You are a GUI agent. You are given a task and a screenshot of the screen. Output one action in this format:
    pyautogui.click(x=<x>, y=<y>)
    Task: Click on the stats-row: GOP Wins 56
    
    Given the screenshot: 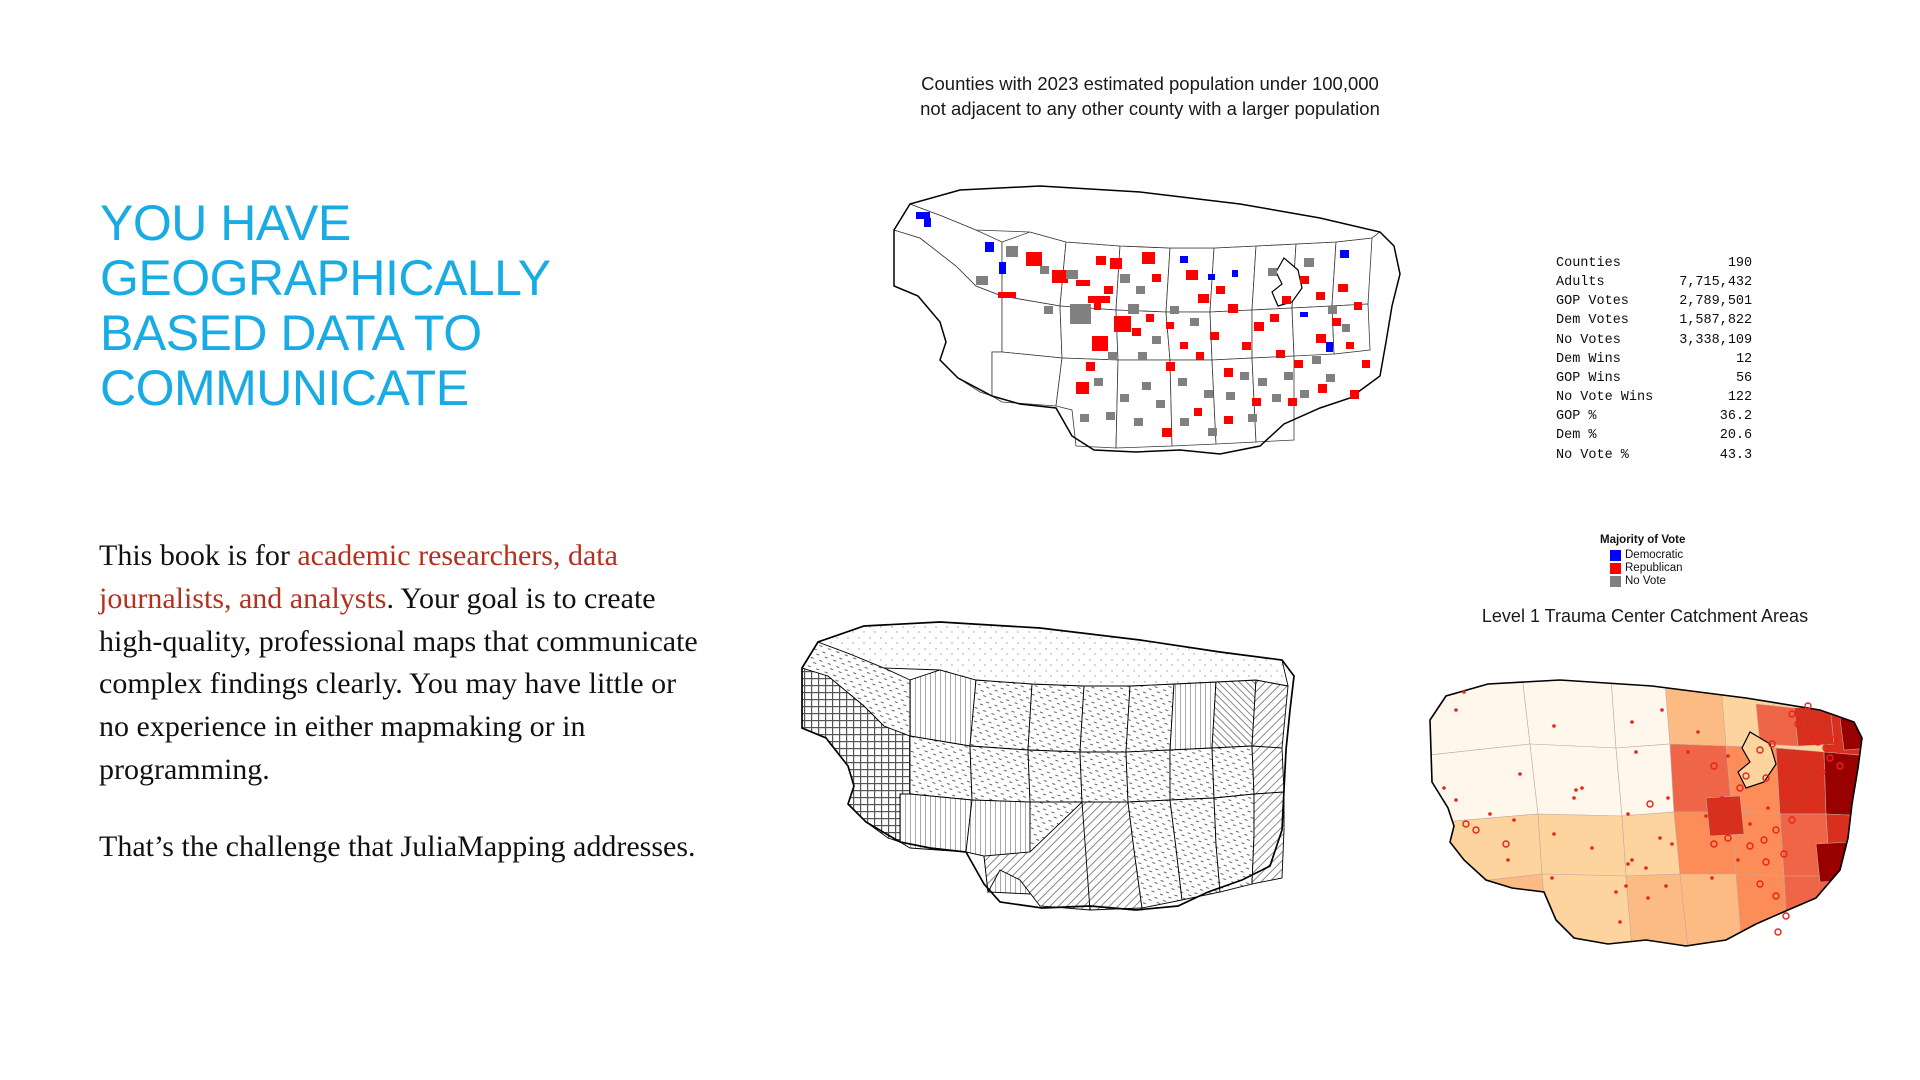 What is the action you would take?
    pyautogui.click(x=1654, y=378)
    